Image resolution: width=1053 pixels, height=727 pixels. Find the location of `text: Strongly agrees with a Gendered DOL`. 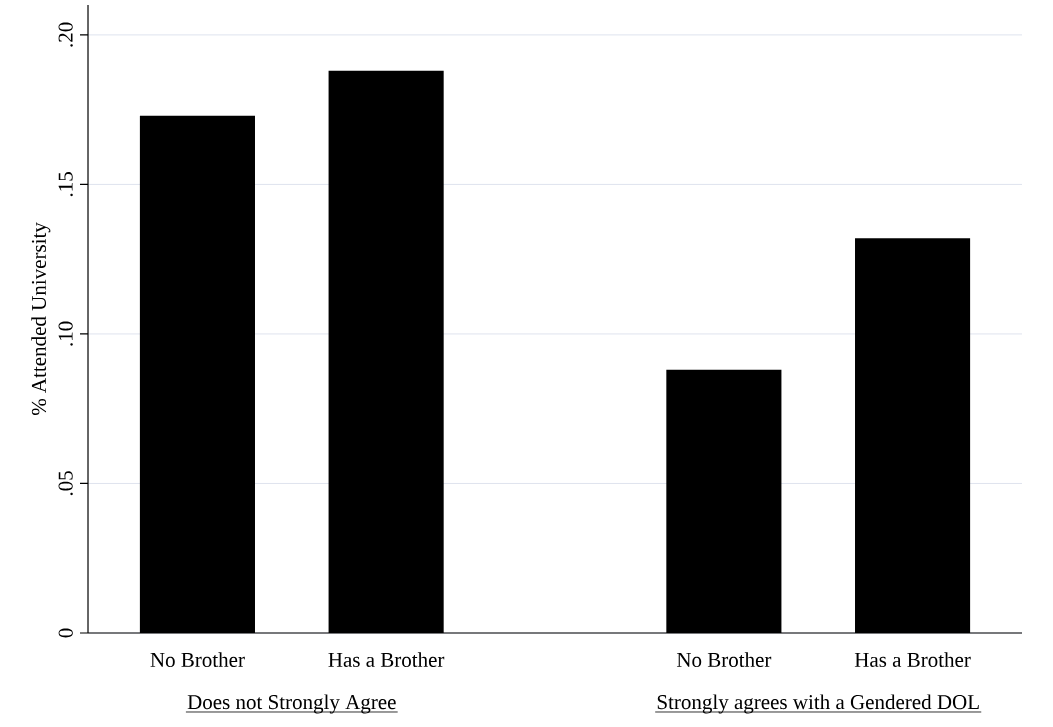

text: Strongly agrees with a Gendered DOL is located at coordinates (818, 704).